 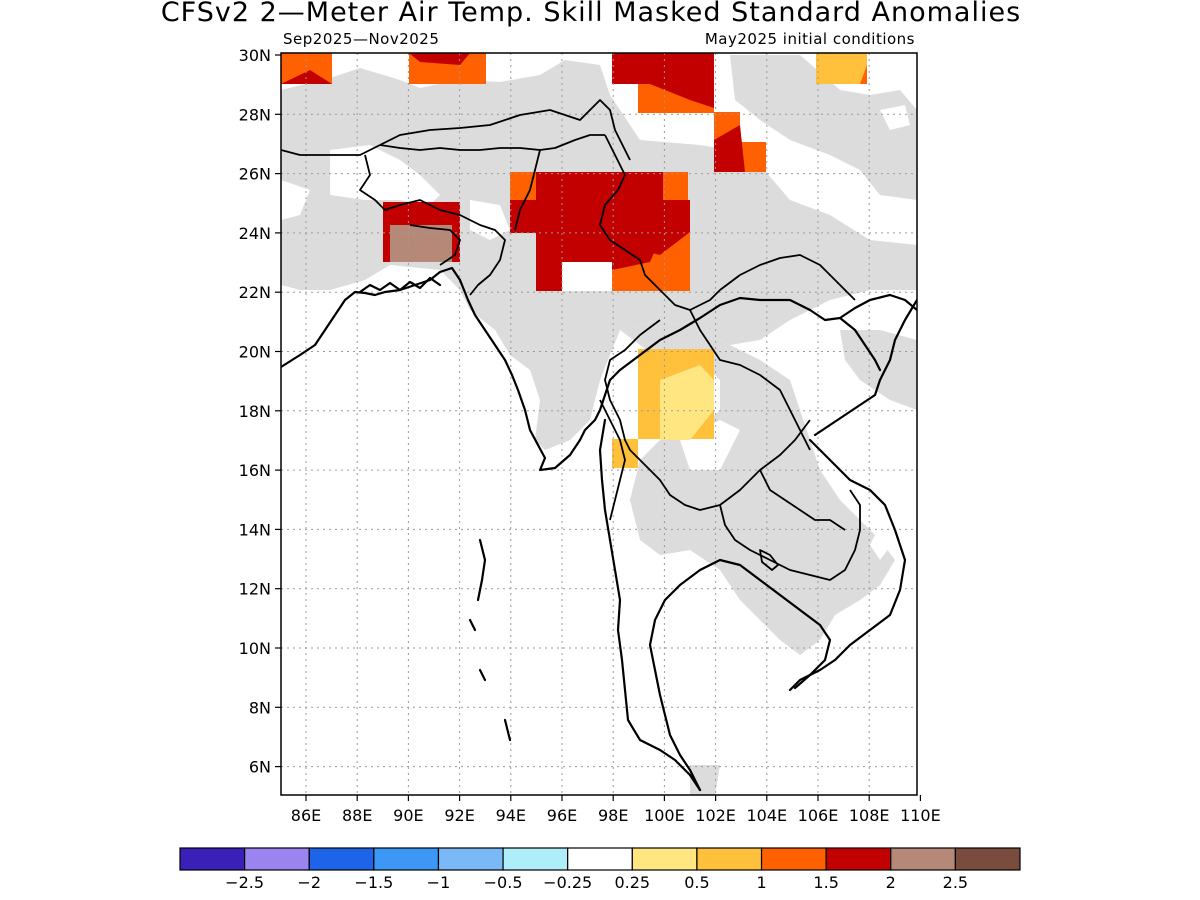 I want to click on lon-tick-label: 96E, so click(x=562, y=815).